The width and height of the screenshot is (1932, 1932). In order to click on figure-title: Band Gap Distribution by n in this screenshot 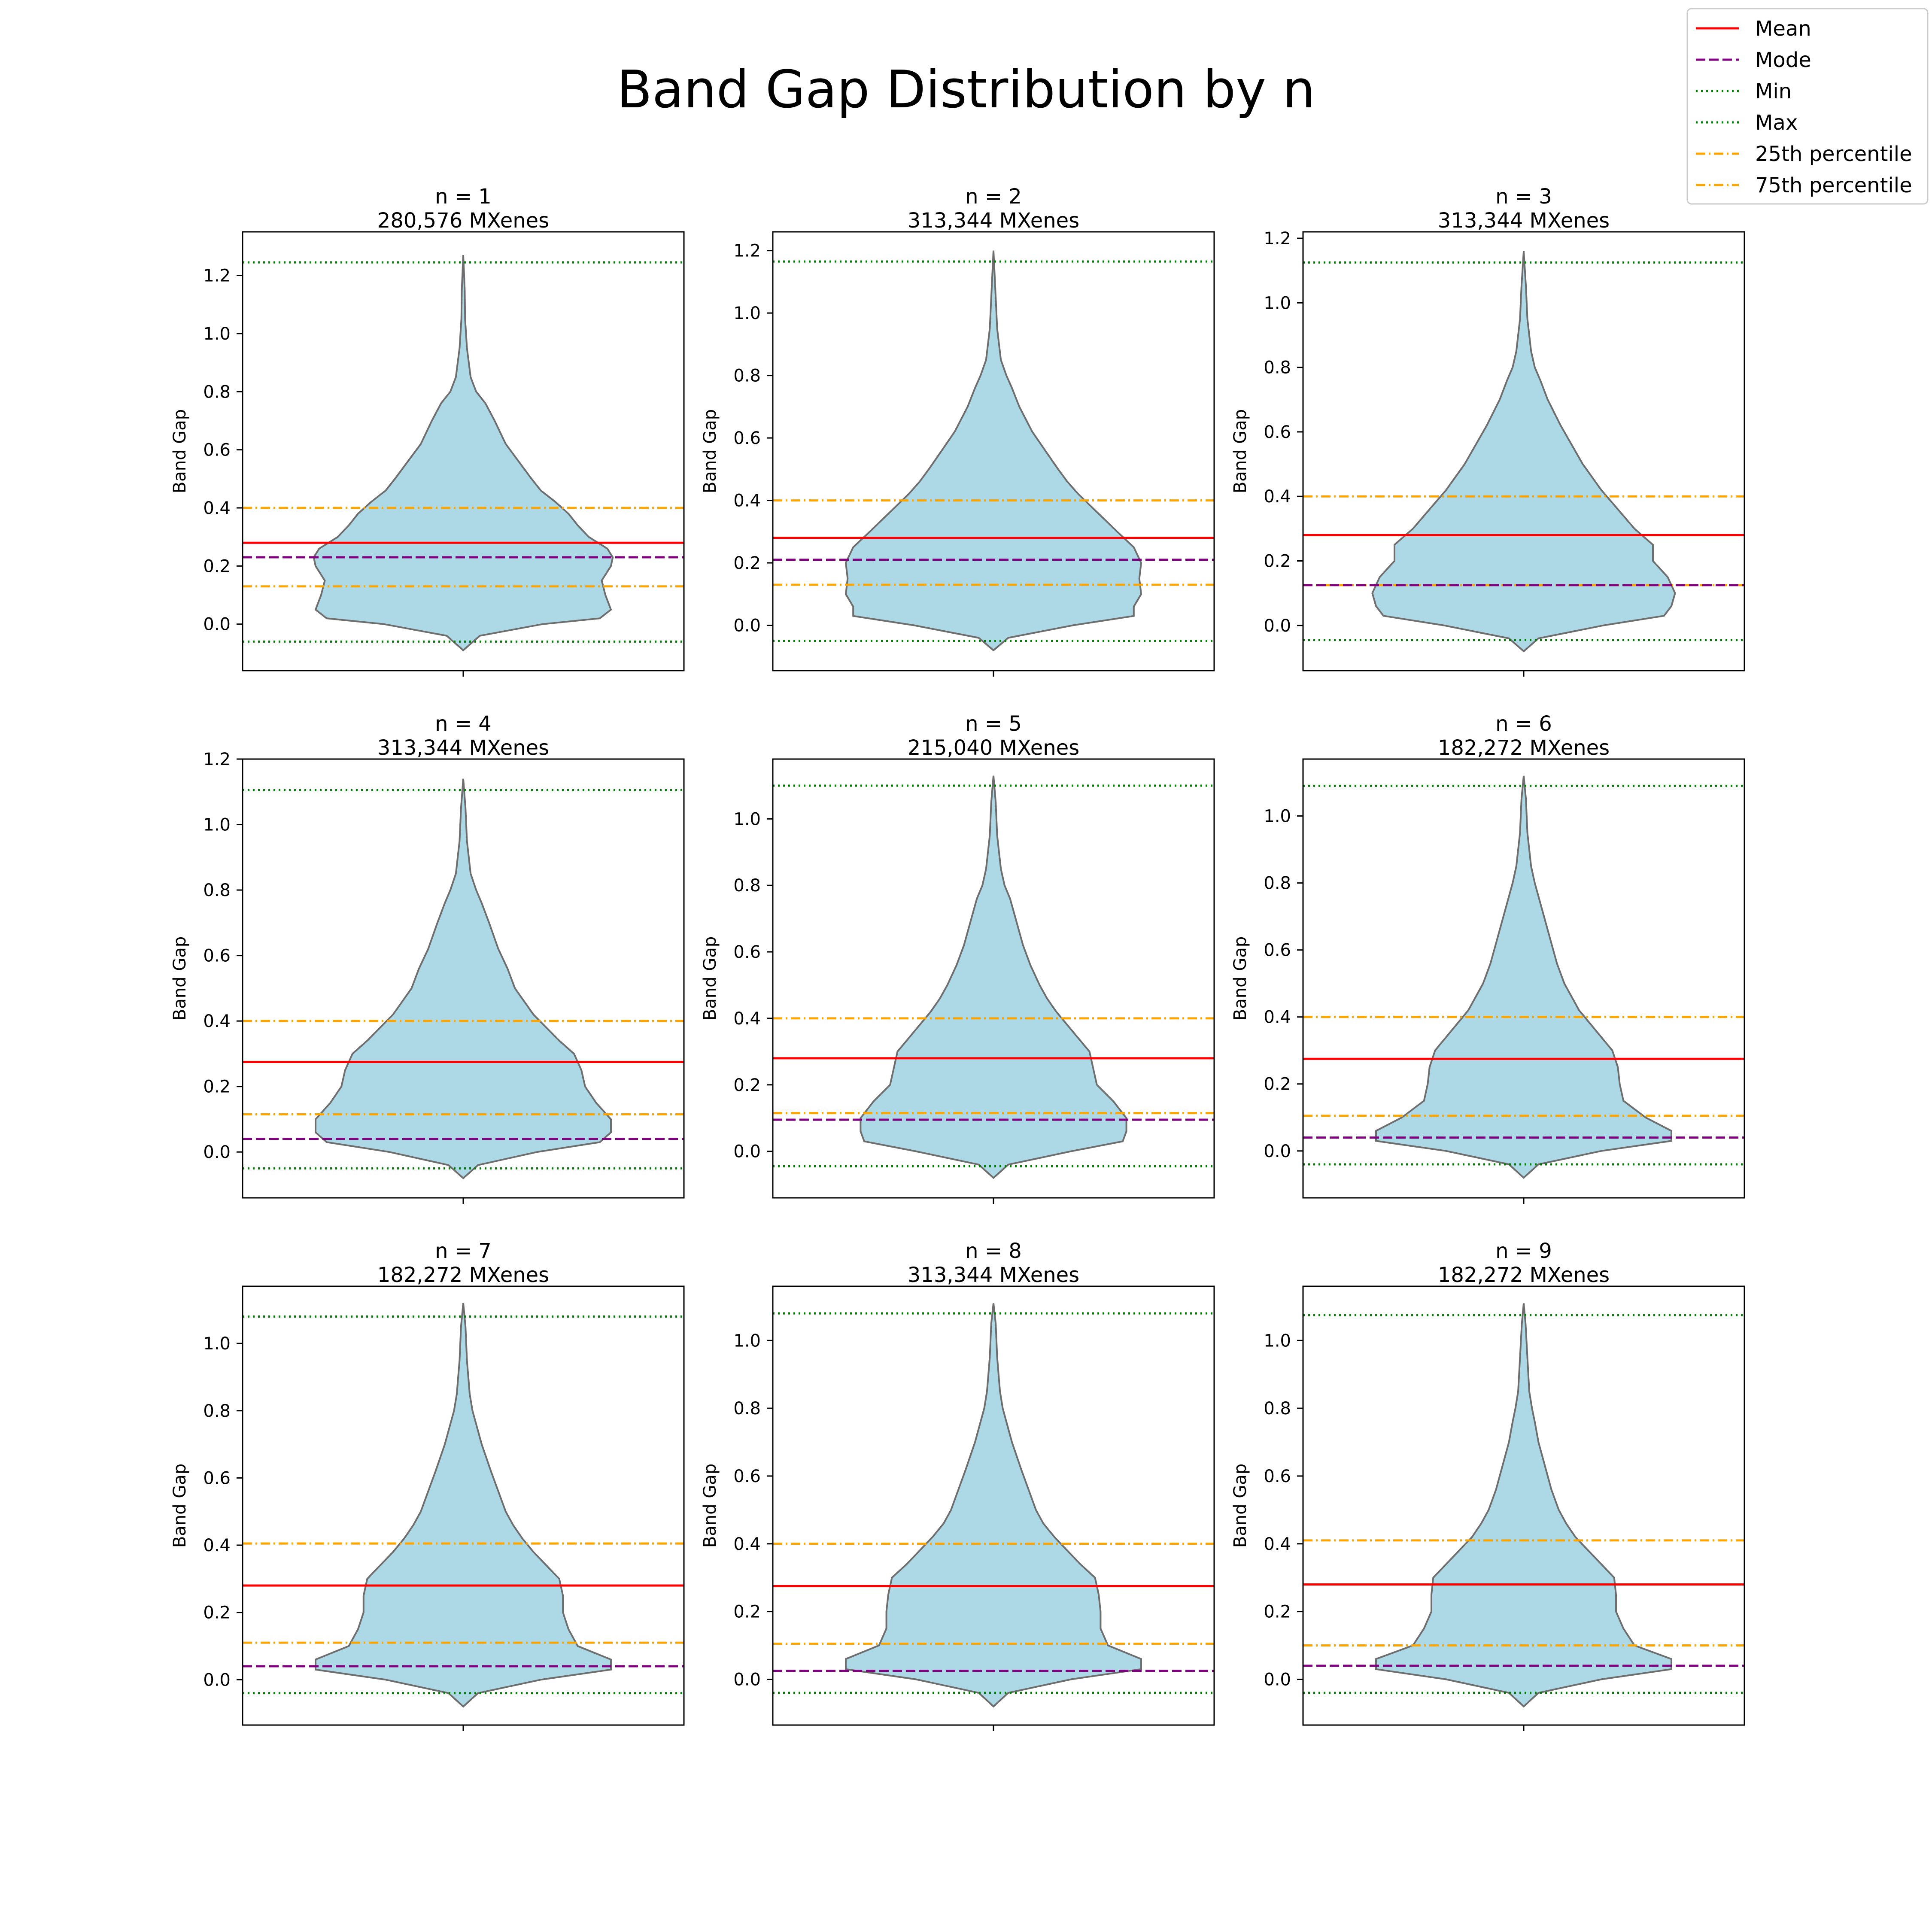, I will do `click(966, 90)`.